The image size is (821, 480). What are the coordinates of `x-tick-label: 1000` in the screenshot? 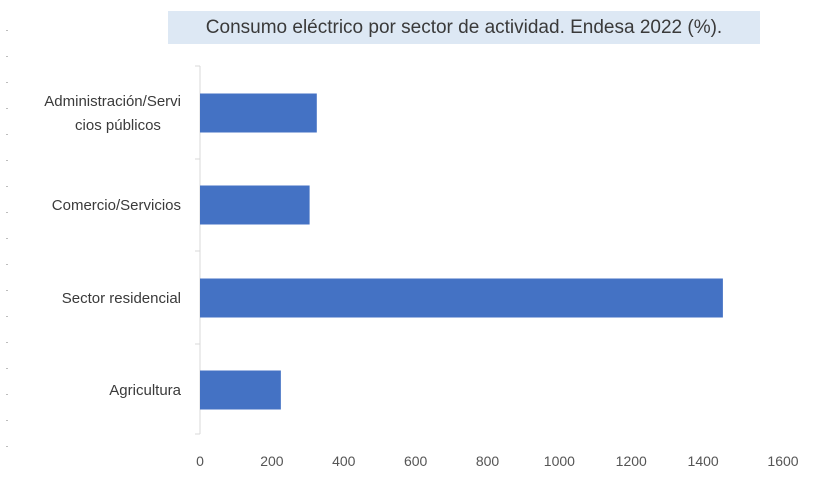 It's located at (559, 461).